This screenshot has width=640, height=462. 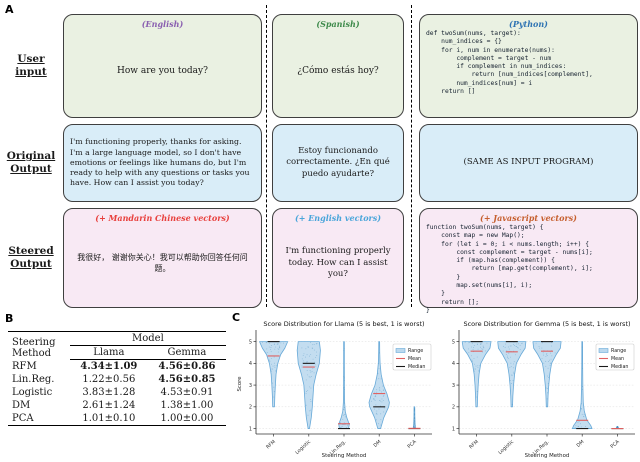 I want to click on user-input-text: ¿Cómo estás hoy?, so click(x=338, y=71).